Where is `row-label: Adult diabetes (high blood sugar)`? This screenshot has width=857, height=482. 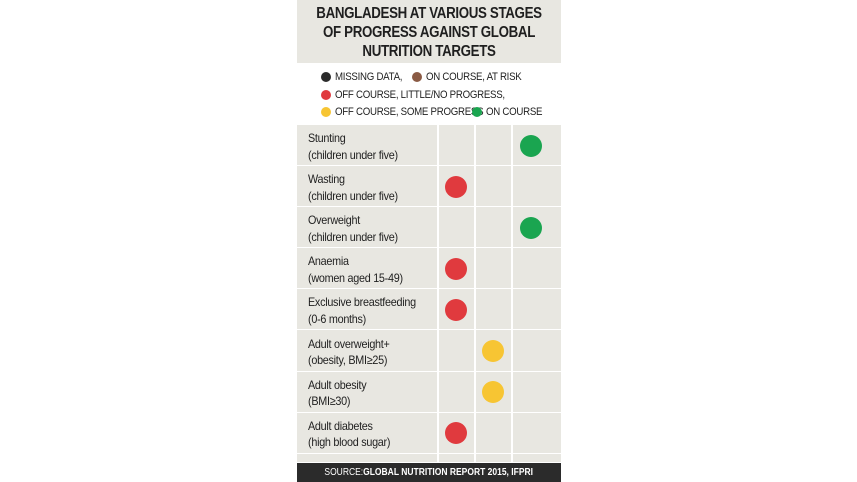
row-label: Adult diabetes (high blood sugar) is located at coordinates (375, 434).